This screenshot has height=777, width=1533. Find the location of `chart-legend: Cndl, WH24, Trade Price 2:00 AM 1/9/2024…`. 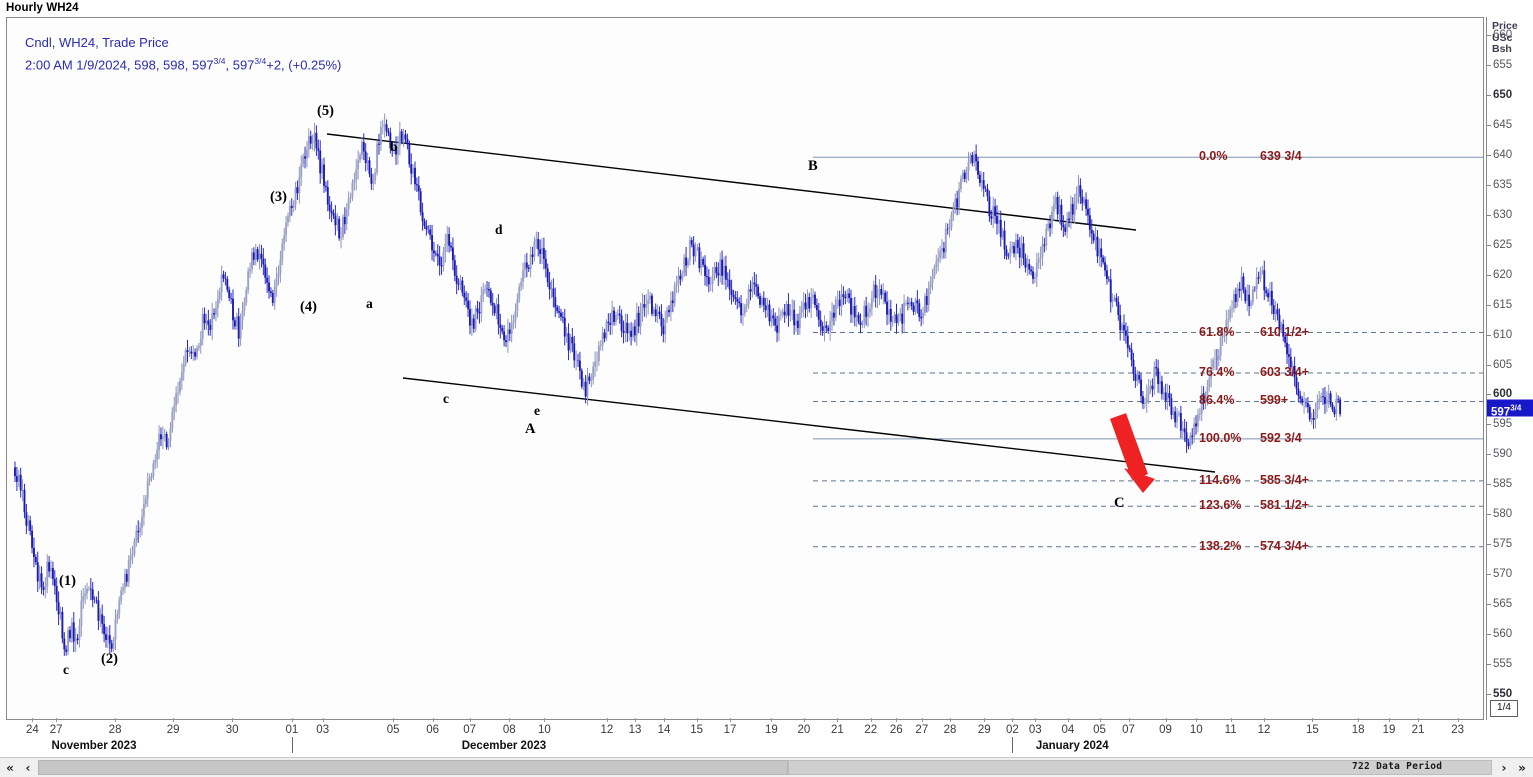

chart-legend: Cndl, WH24, Trade Price 2:00 AM 1/9/2024… is located at coordinates (183, 53).